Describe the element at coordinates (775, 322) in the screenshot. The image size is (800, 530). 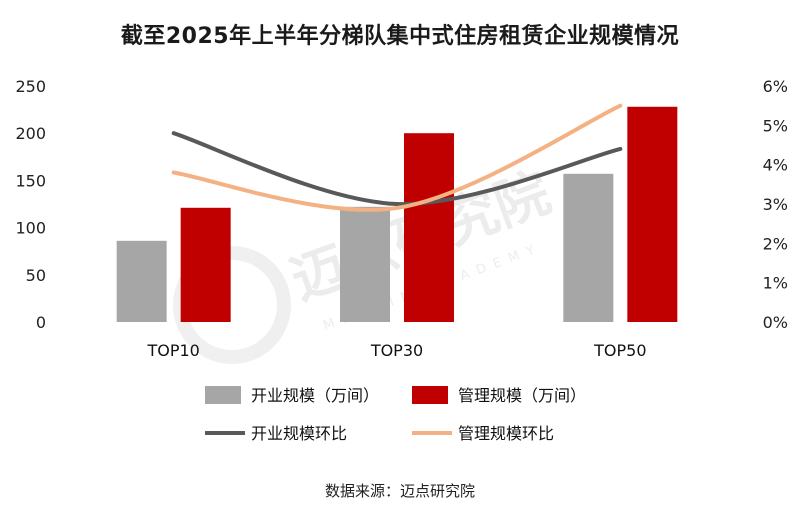
I see `right-tick-label: 0%` at that location.